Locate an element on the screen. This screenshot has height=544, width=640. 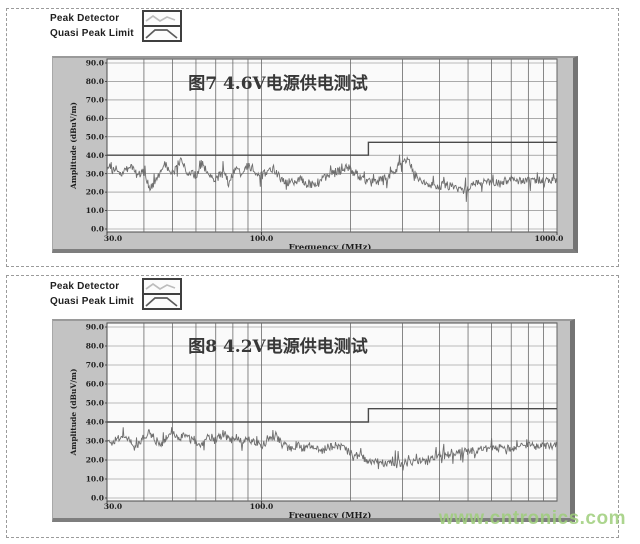
legend-row-peak-detector: Peak Detector is located at coordinates (116, 18).